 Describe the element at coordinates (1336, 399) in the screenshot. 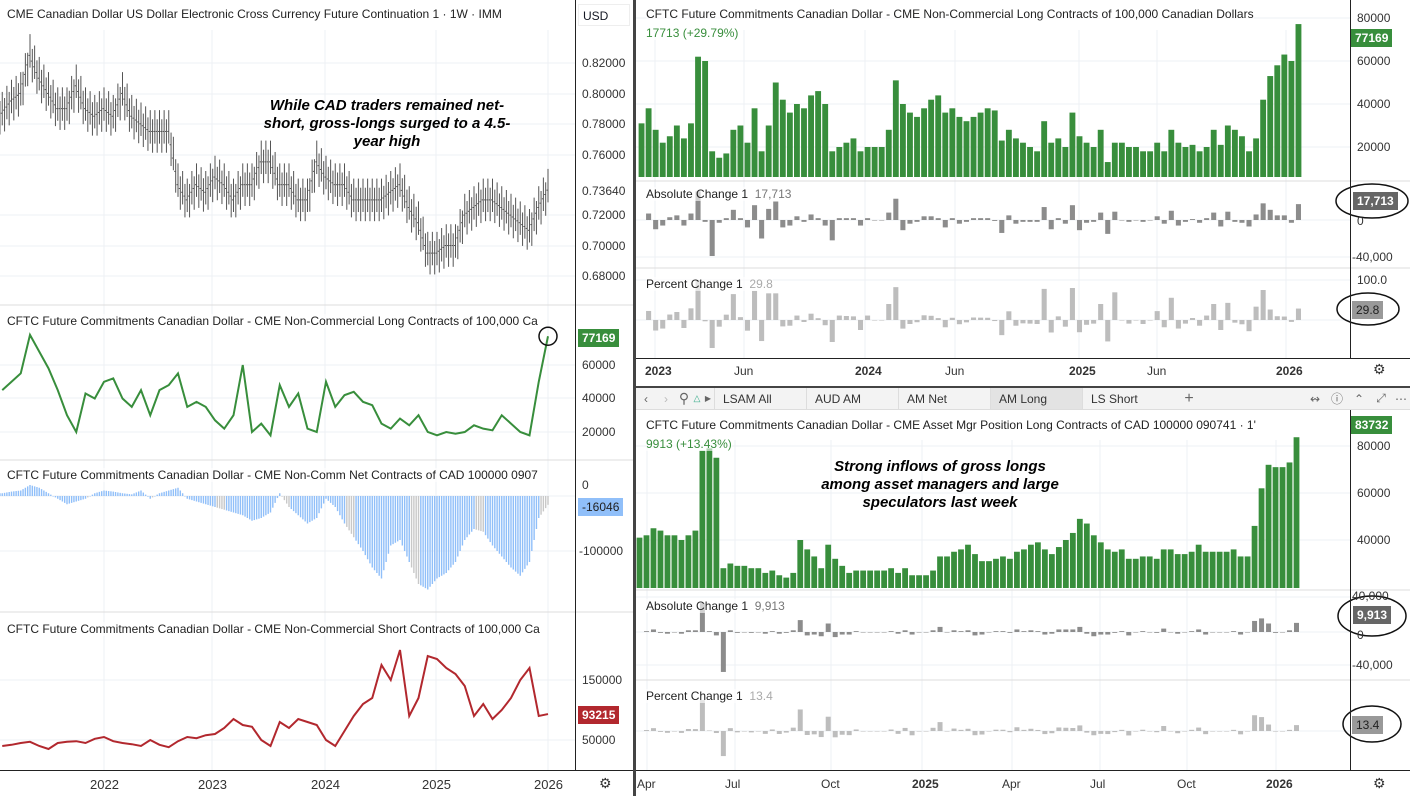

I see `help-icon: ⓘ` at that location.